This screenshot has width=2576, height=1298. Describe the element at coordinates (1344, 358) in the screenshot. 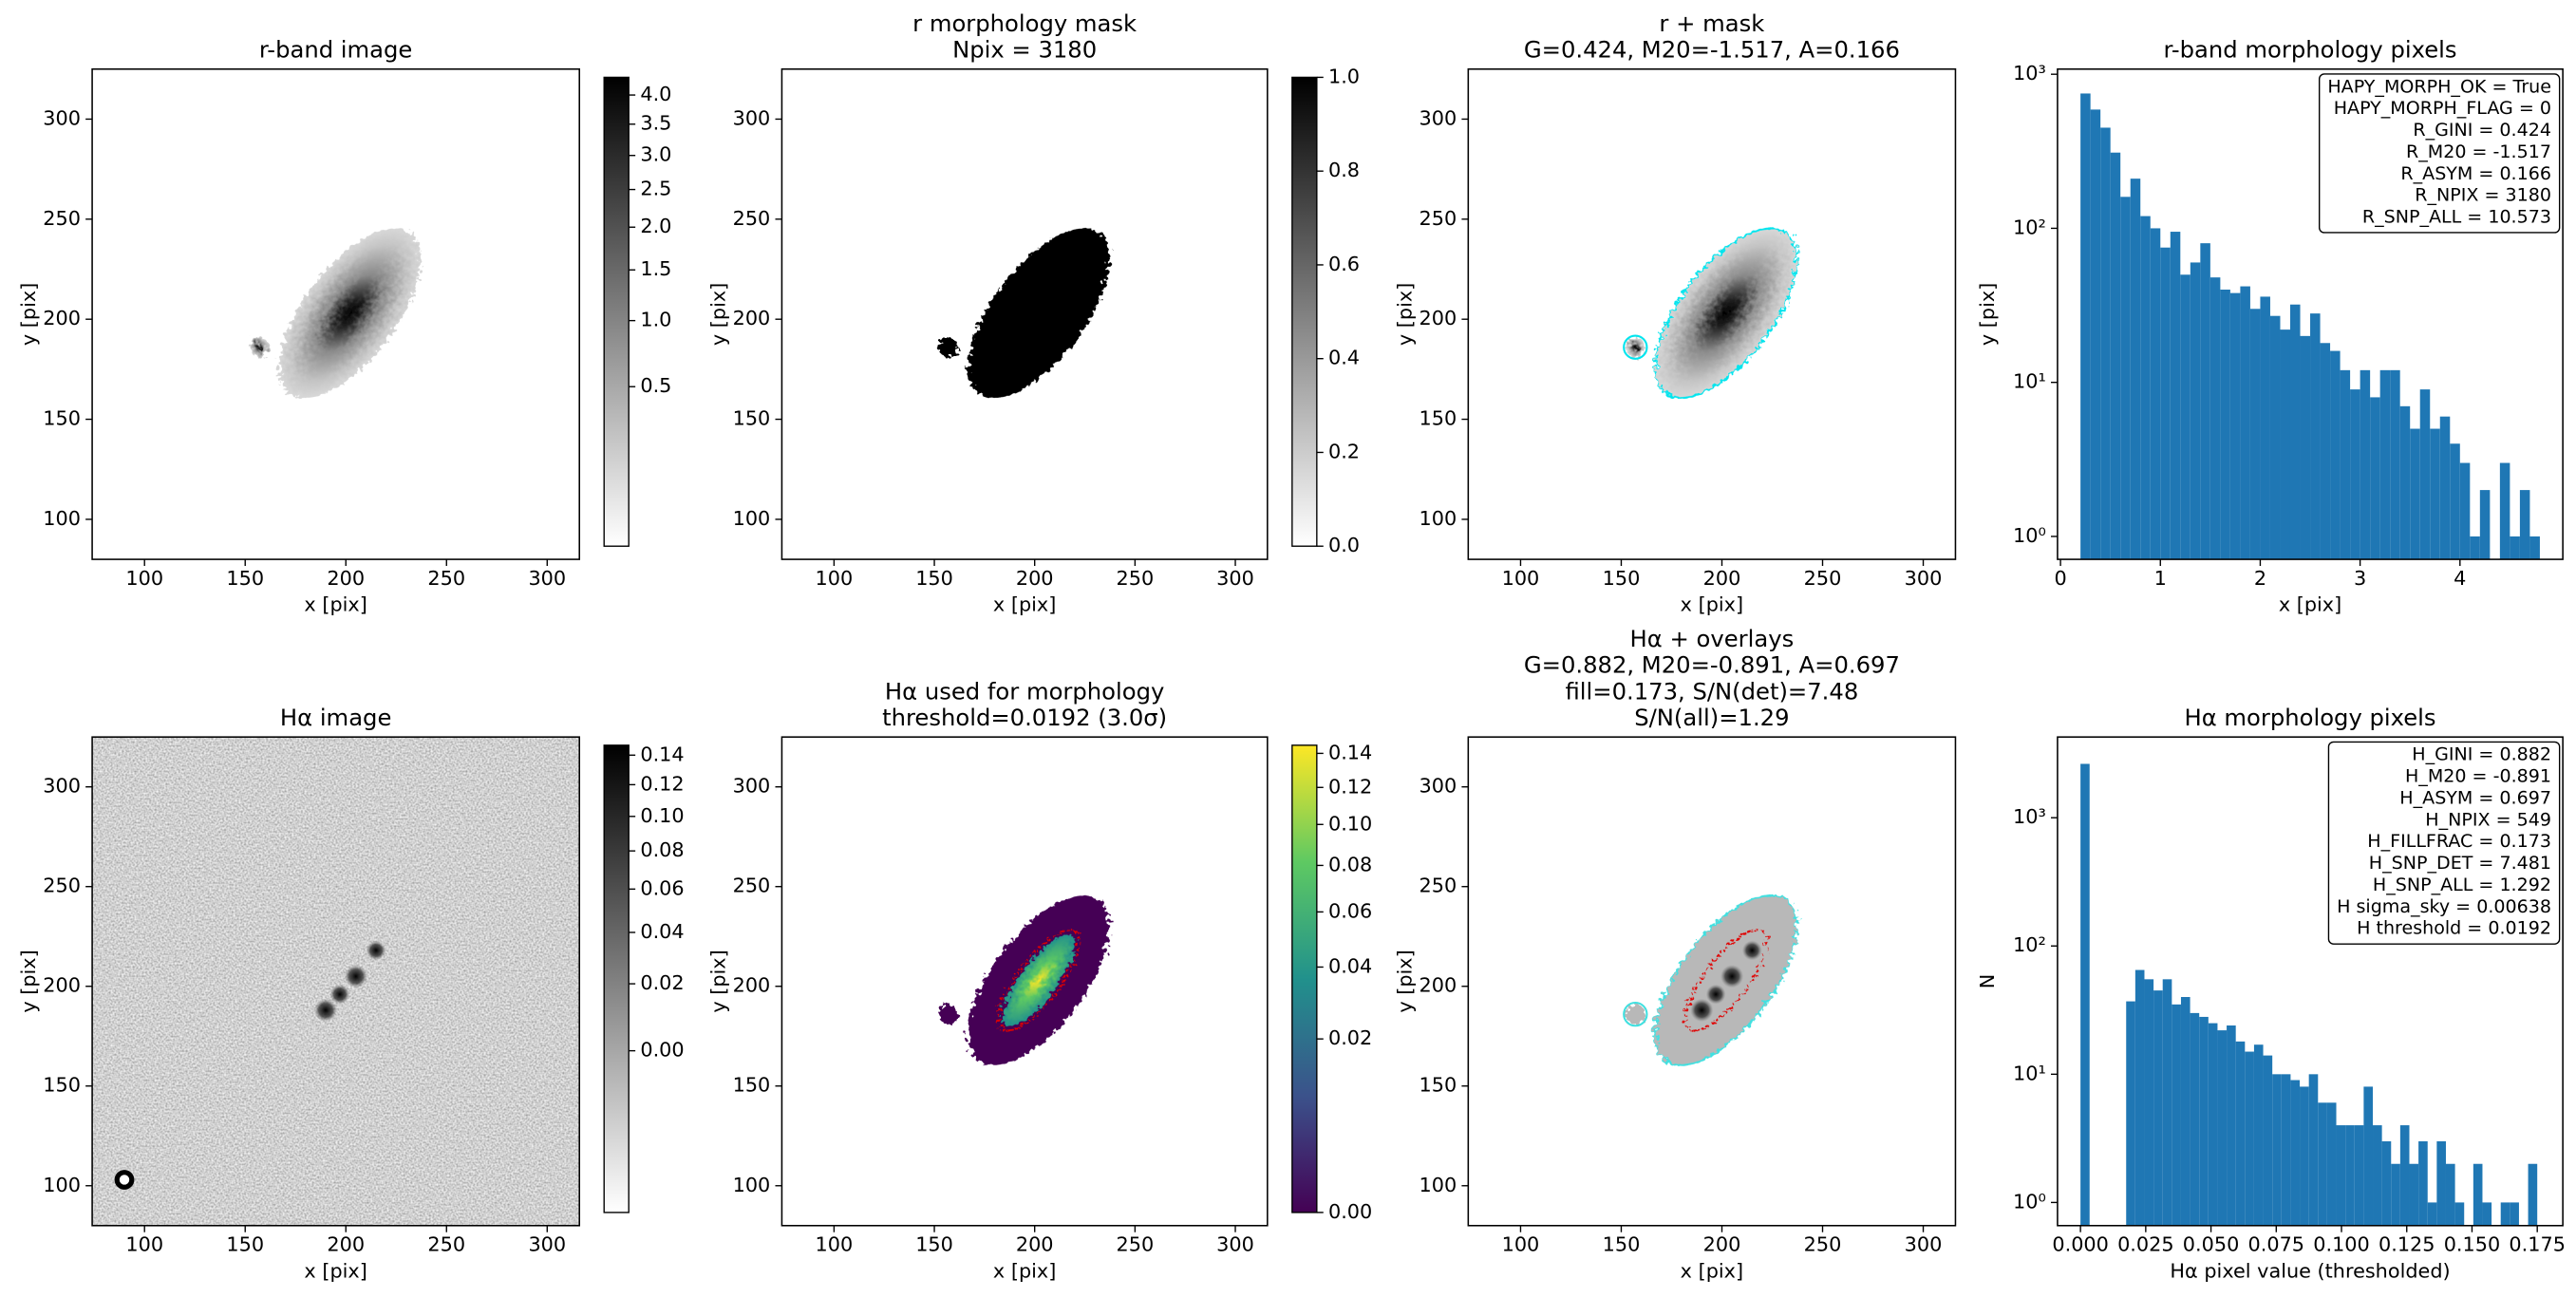

I see `colorbar-tick-label: 0.4` at that location.